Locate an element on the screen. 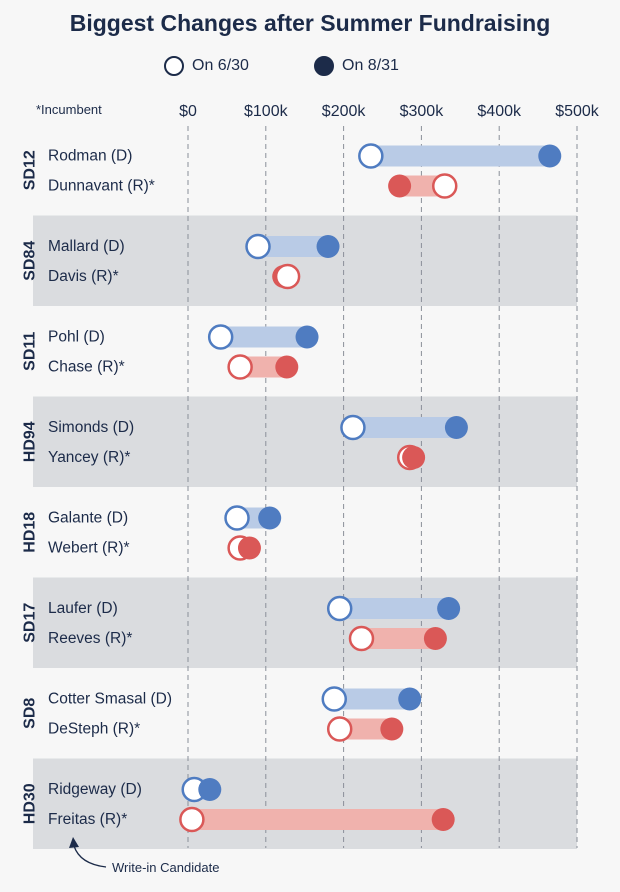 This screenshot has width=620, height=892. candidate-label: Reeves (R)* is located at coordinates (90, 638).